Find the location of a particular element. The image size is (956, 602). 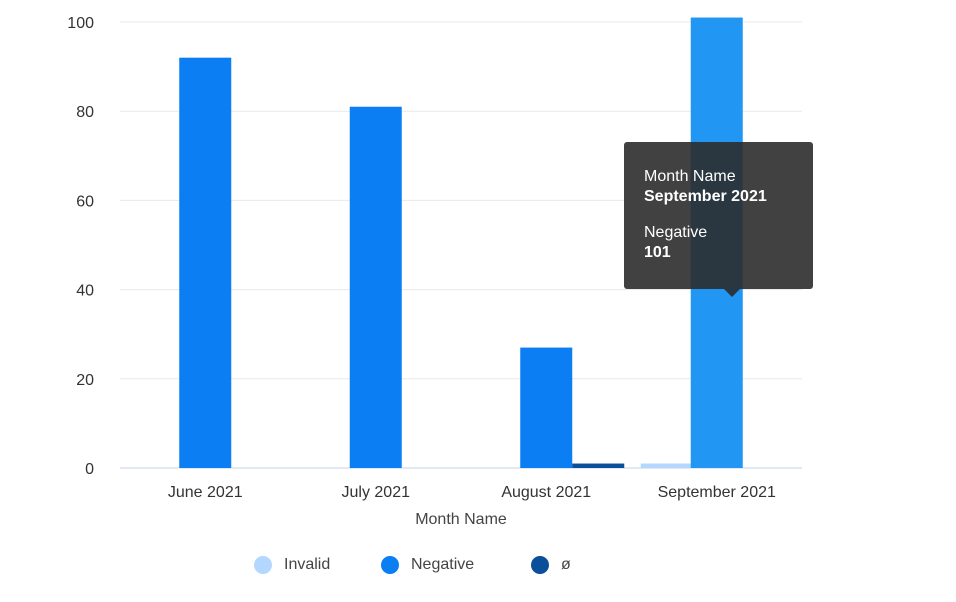

y-tick-label: 100 is located at coordinates (80, 23).